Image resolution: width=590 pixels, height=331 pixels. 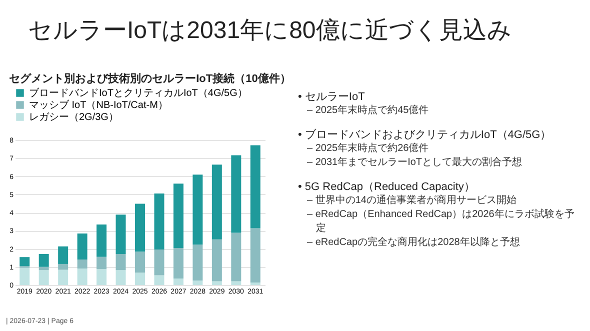 What do you see at coordinates (332, 97) in the screenshot?
I see `text: • セルラーIoT` at bounding box center [332, 97].